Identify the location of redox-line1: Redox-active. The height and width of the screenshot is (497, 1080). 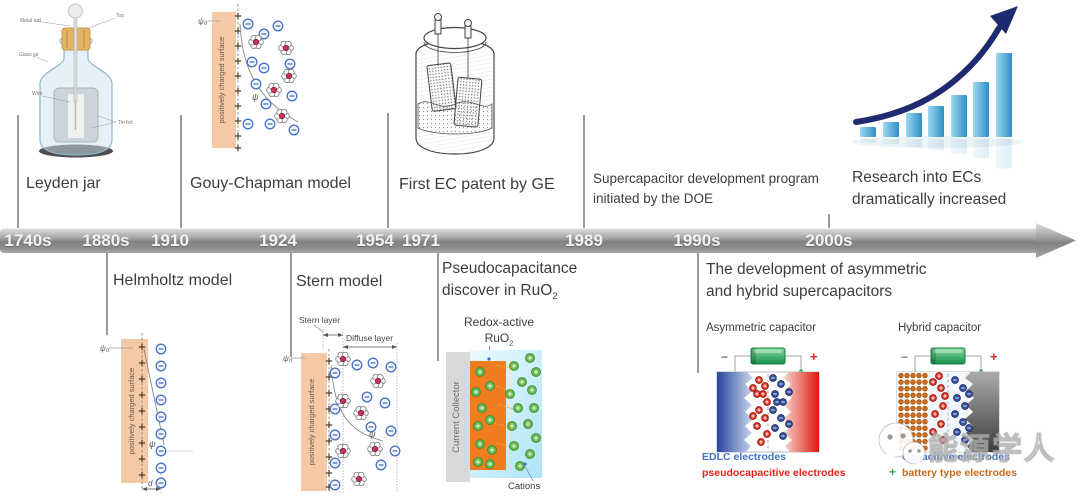
(499, 322).